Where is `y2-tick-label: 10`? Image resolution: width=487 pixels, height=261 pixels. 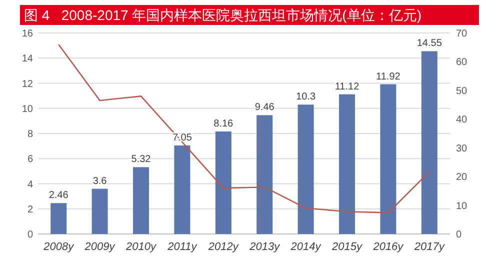
y2-tick-label: 10 is located at coordinates (462, 206).